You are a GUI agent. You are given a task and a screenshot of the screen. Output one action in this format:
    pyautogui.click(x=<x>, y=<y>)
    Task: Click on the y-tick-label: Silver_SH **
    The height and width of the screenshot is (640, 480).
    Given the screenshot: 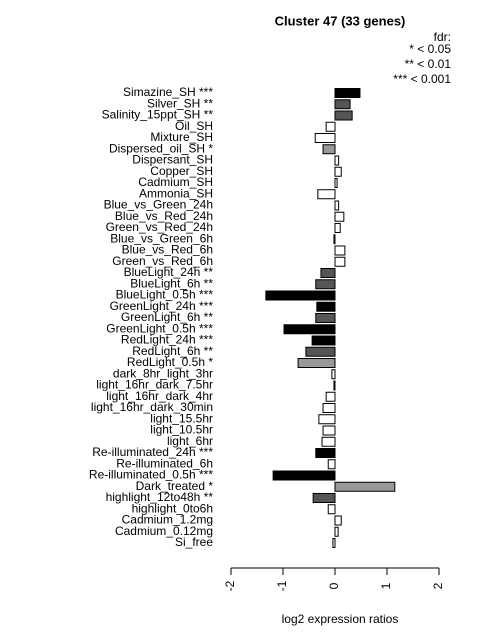 What is the action you would take?
    pyautogui.click(x=180, y=103)
    